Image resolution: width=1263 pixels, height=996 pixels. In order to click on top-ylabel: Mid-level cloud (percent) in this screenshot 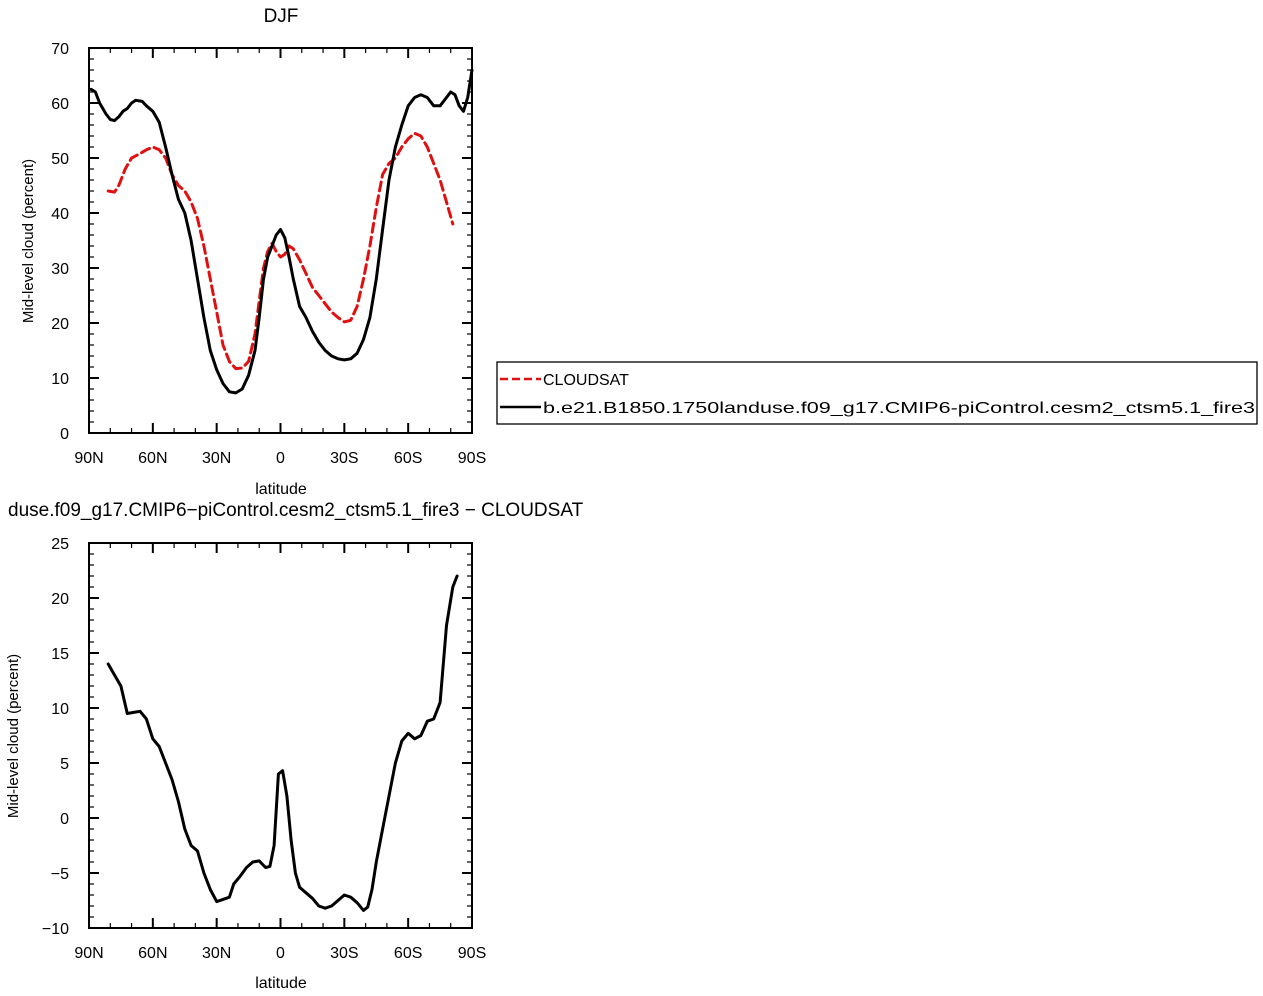, I will do `click(28, 241)`.